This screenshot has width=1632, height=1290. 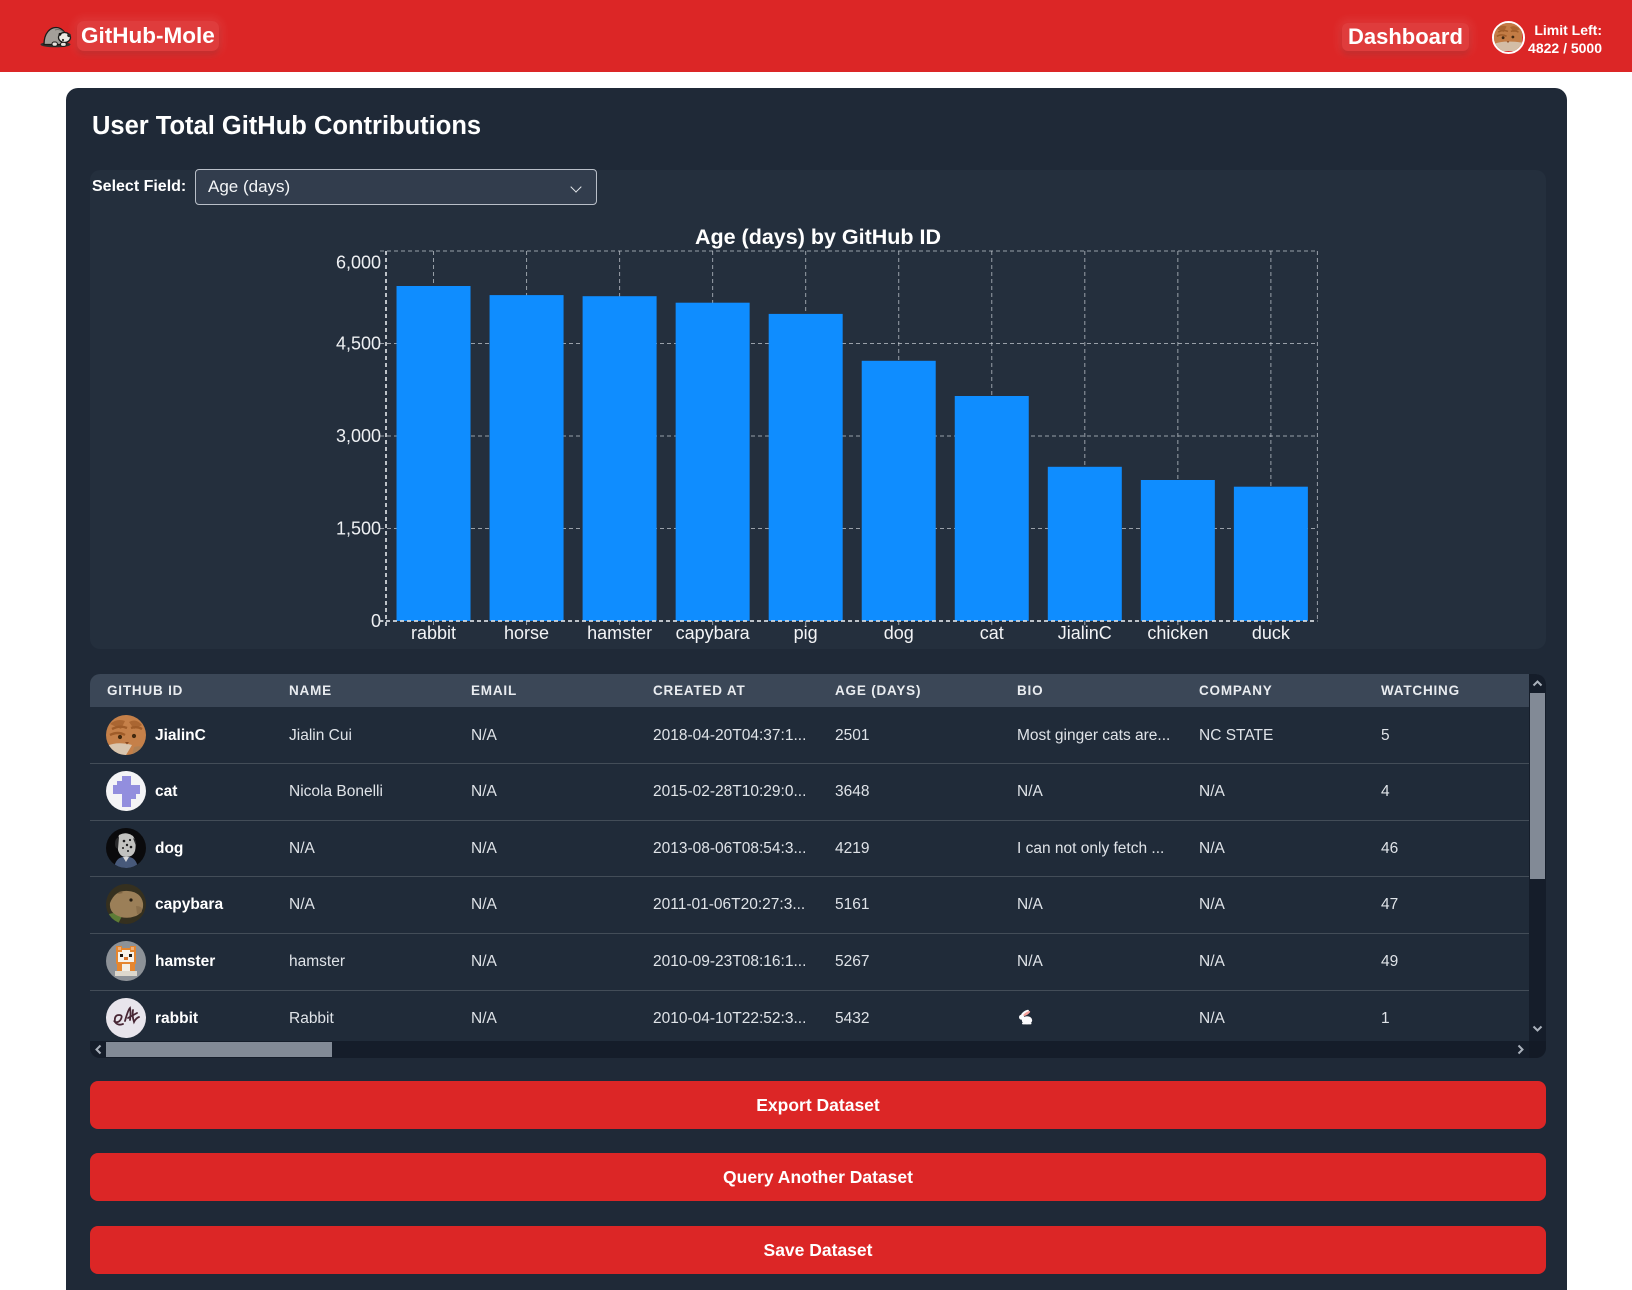 What do you see at coordinates (806, 633) in the screenshot?
I see `svg-text: pig` at bounding box center [806, 633].